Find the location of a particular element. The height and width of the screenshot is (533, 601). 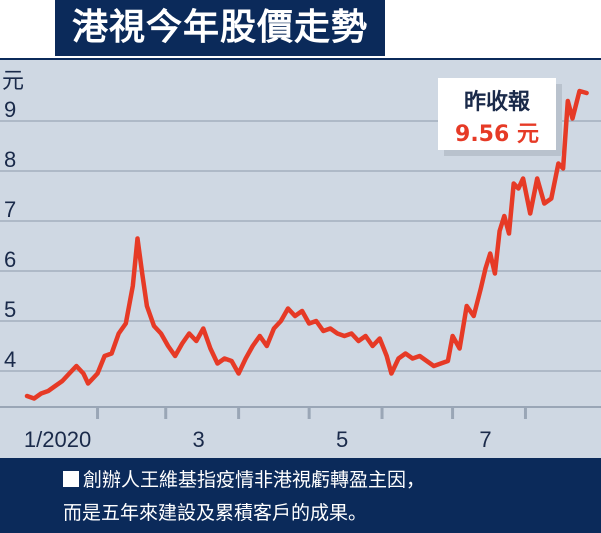

price-callout: 昨收報 9.56 元 is located at coordinates (497, 114).